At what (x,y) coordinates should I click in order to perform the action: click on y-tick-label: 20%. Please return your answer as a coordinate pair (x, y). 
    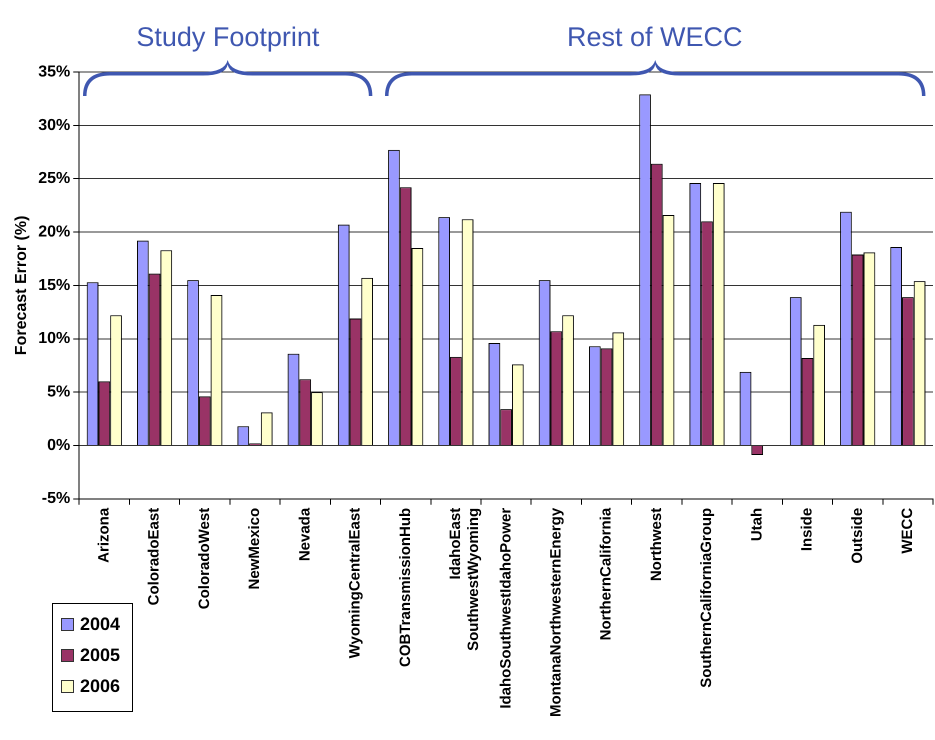
    Looking at the image, I should click on (54, 231).